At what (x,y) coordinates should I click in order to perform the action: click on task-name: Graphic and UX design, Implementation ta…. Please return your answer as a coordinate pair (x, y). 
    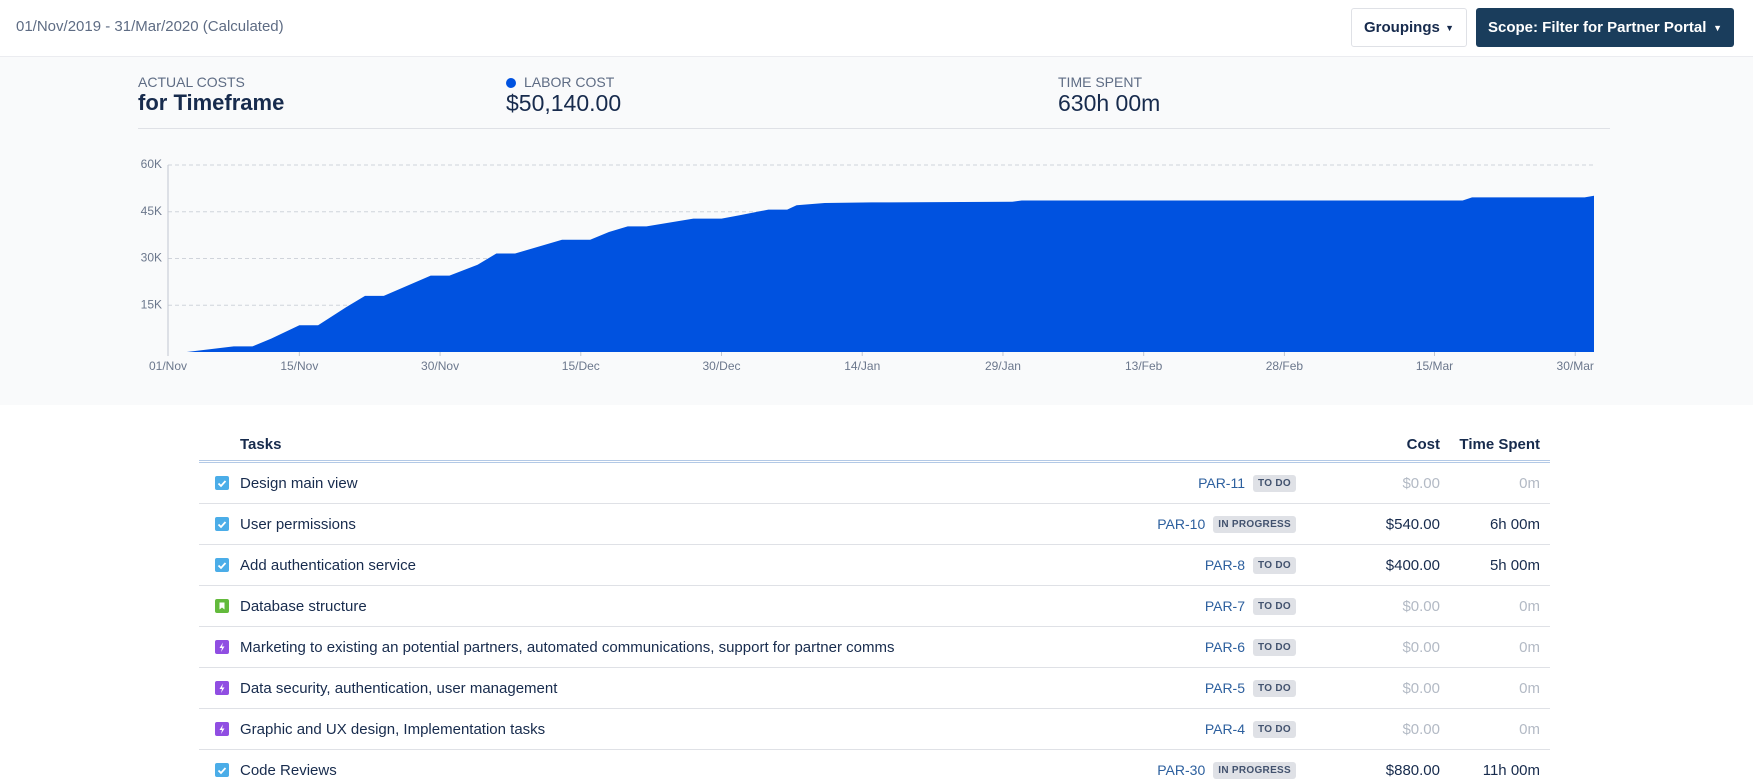
    Looking at the image, I should click on (393, 729).